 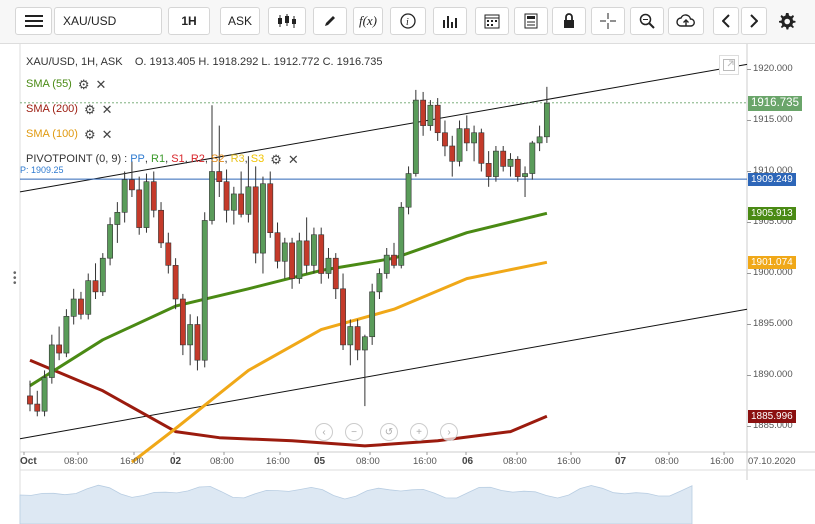 What do you see at coordinates (726, 21) in the screenshot?
I see `scroll-left-icon` at bounding box center [726, 21].